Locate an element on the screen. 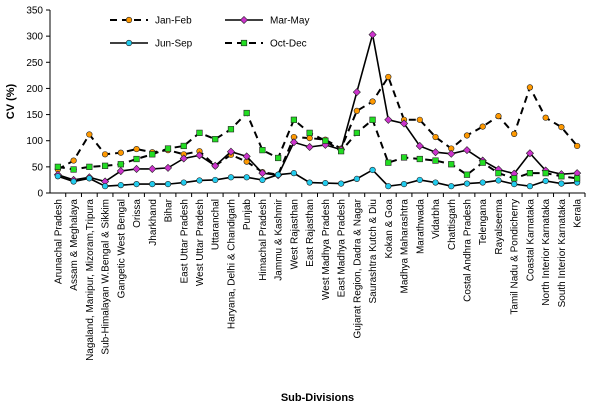 This screenshot has height=413, width=600. x-tick-label: East Madhya Pradesh is located at coordinates (342, 248).